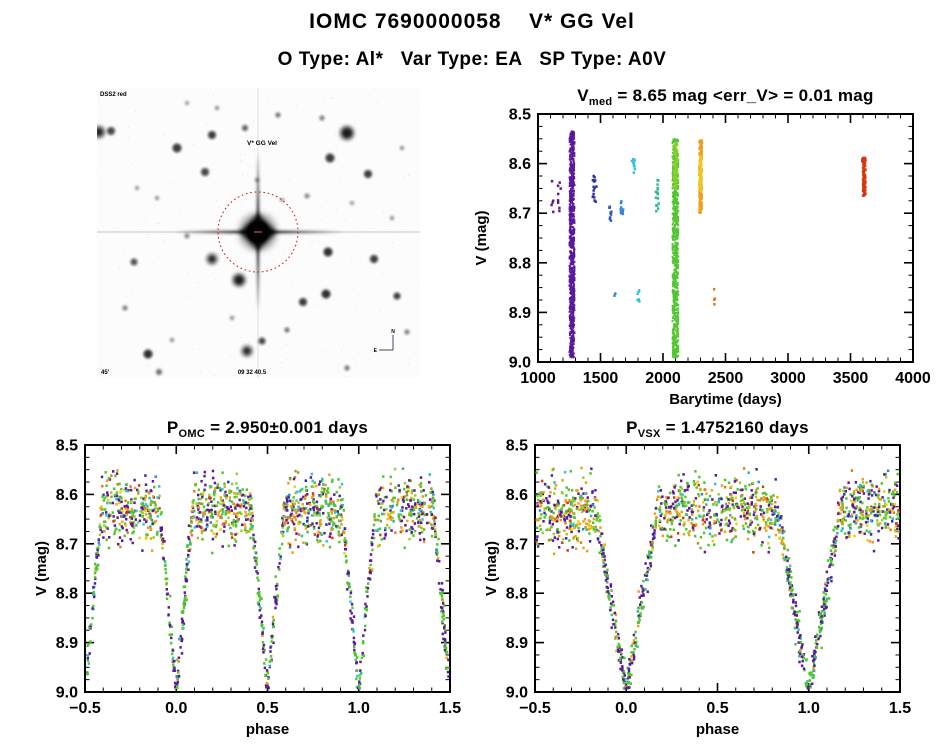 The image size is (944, 747). I want to click on omc-plot-title: POMC = 2.950±0.001 days, so click(267, 429).